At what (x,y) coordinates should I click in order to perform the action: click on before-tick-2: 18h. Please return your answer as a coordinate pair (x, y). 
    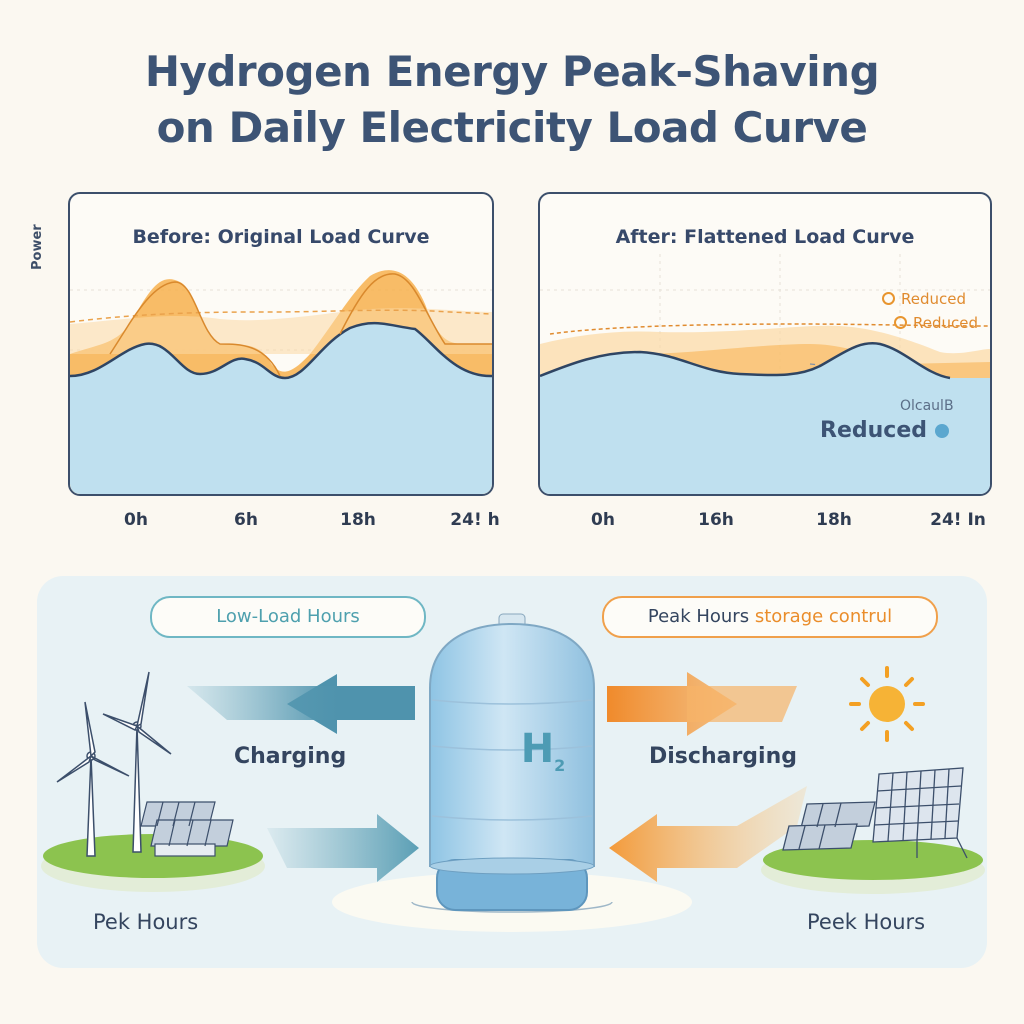
    Looking at the image, I should click on (358, 520).